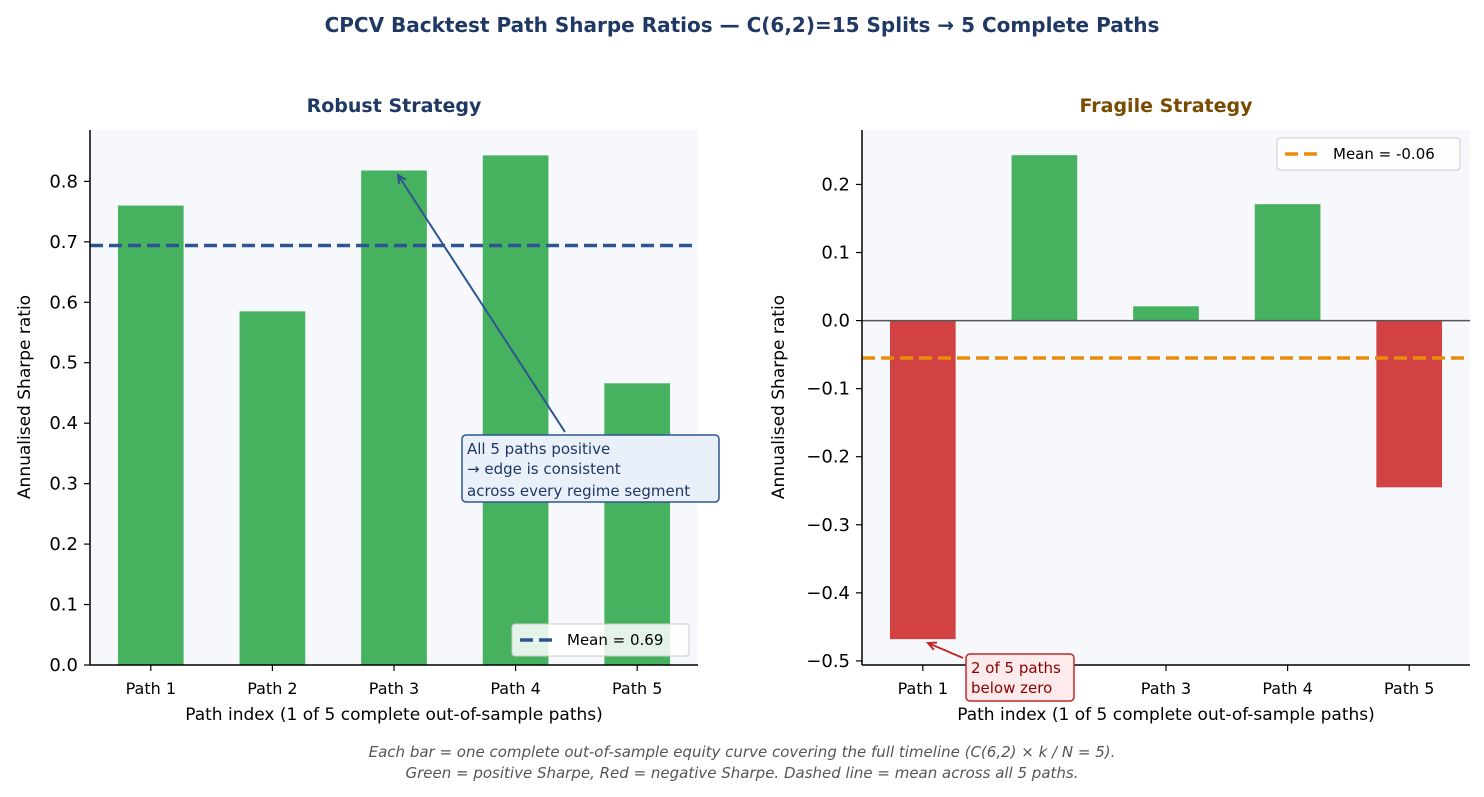  I want to click on fragile-ytick-label: 0.0, so click(835, 321).